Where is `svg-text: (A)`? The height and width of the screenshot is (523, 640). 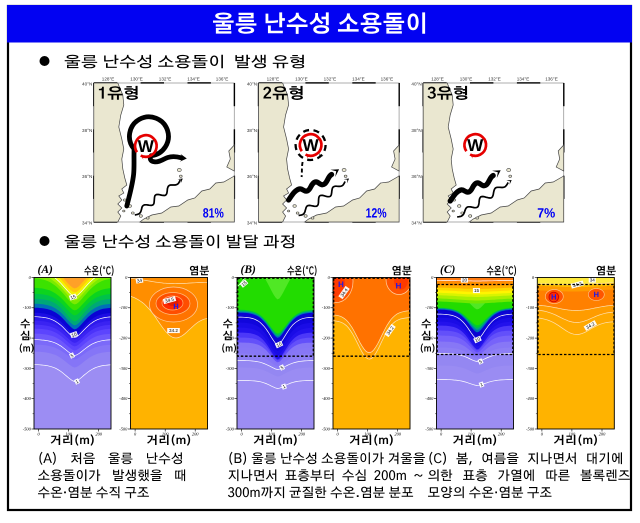 svg-text: (A) is located at coordinates (46, 270).